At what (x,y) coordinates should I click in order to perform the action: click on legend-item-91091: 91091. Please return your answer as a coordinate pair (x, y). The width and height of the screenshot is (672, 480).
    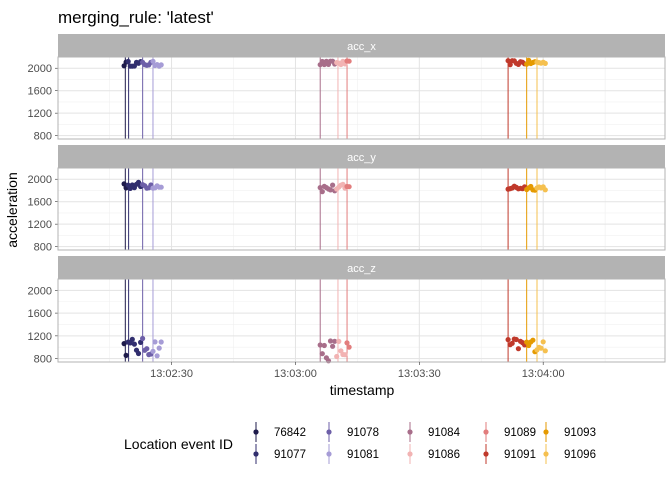
    Looking at the image, I should click on (509, 454).